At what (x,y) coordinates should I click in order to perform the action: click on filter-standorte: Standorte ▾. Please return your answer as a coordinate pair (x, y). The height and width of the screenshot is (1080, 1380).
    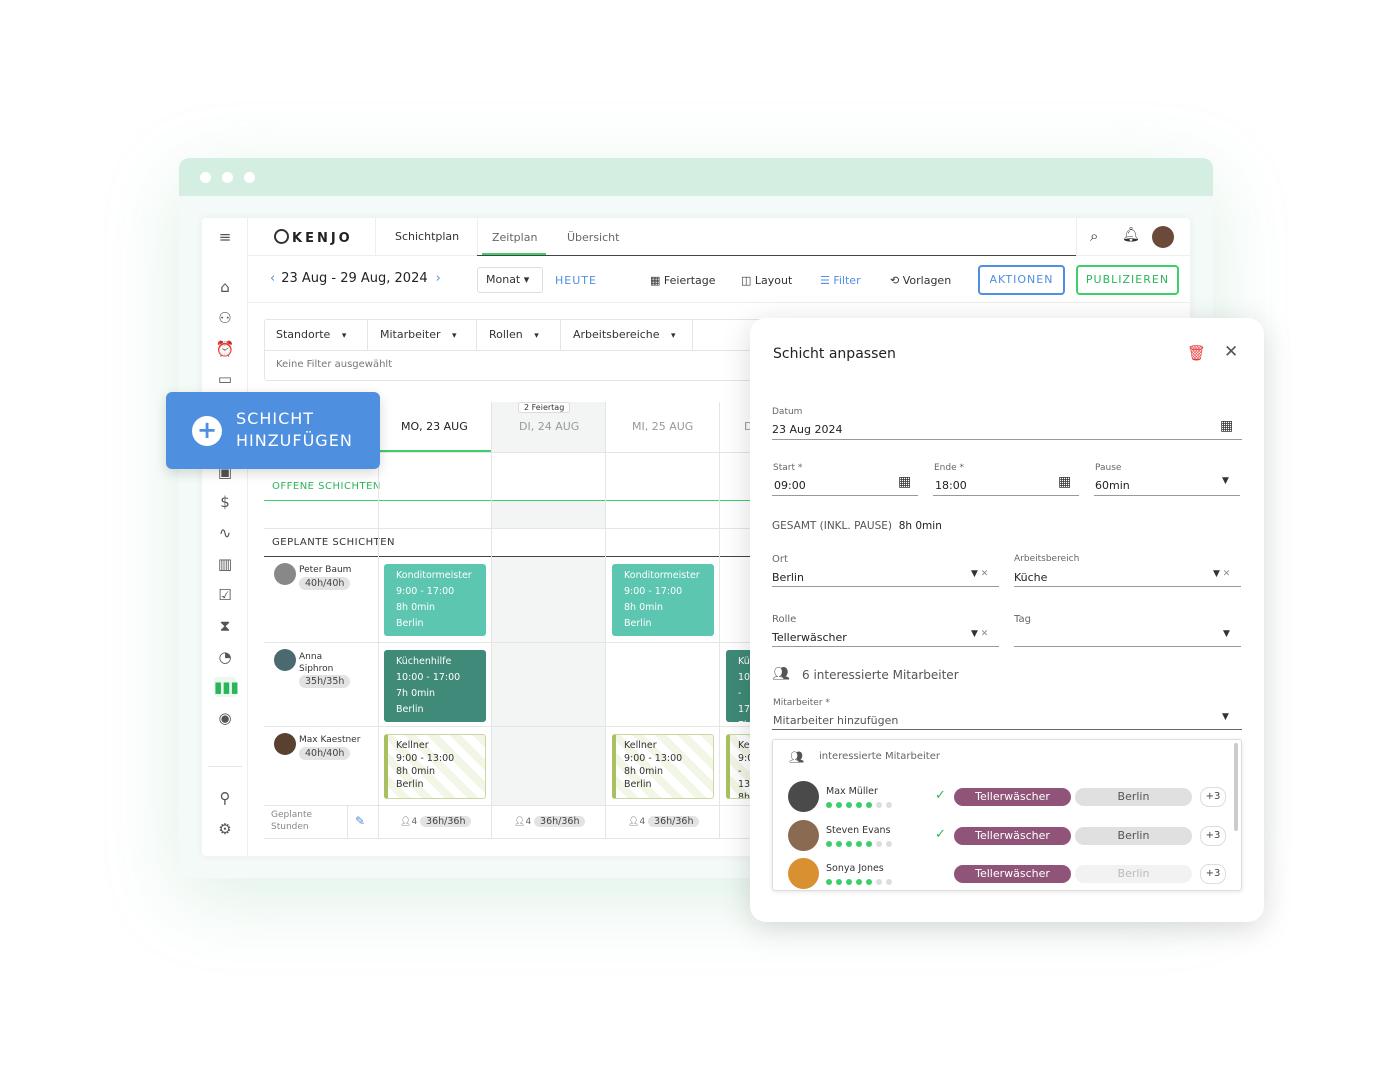
    Looking at the image, I should click on (316, 334).